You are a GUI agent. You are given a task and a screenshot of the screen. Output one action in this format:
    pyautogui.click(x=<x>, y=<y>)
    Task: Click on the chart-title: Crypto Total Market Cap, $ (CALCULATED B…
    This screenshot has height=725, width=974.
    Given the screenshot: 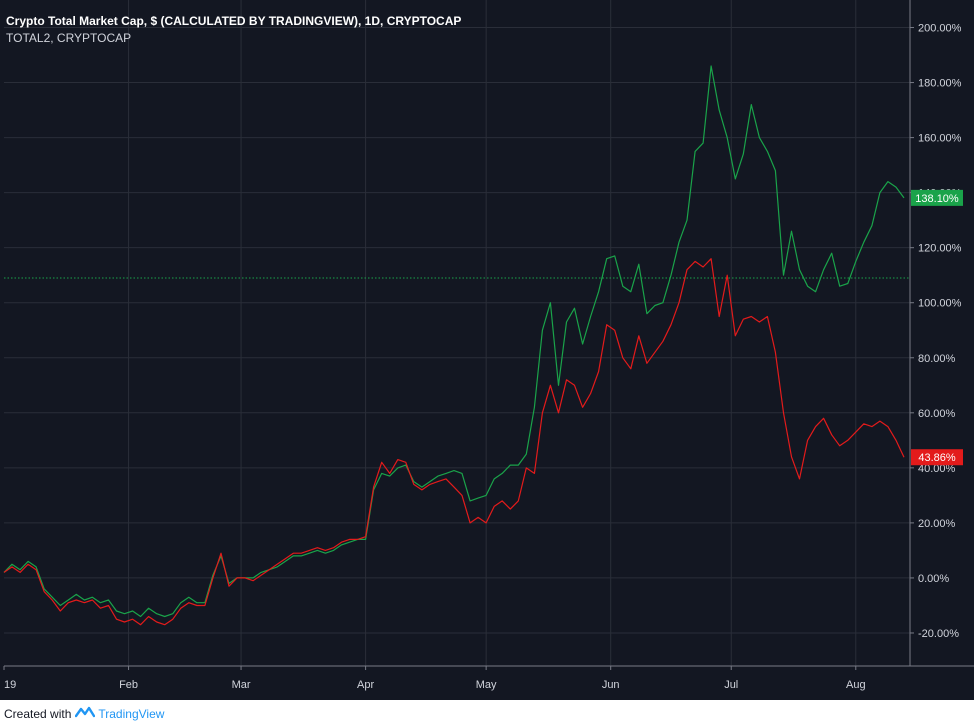 What is the action you would take?
    pyautogui.click(x=234, y=21)
    